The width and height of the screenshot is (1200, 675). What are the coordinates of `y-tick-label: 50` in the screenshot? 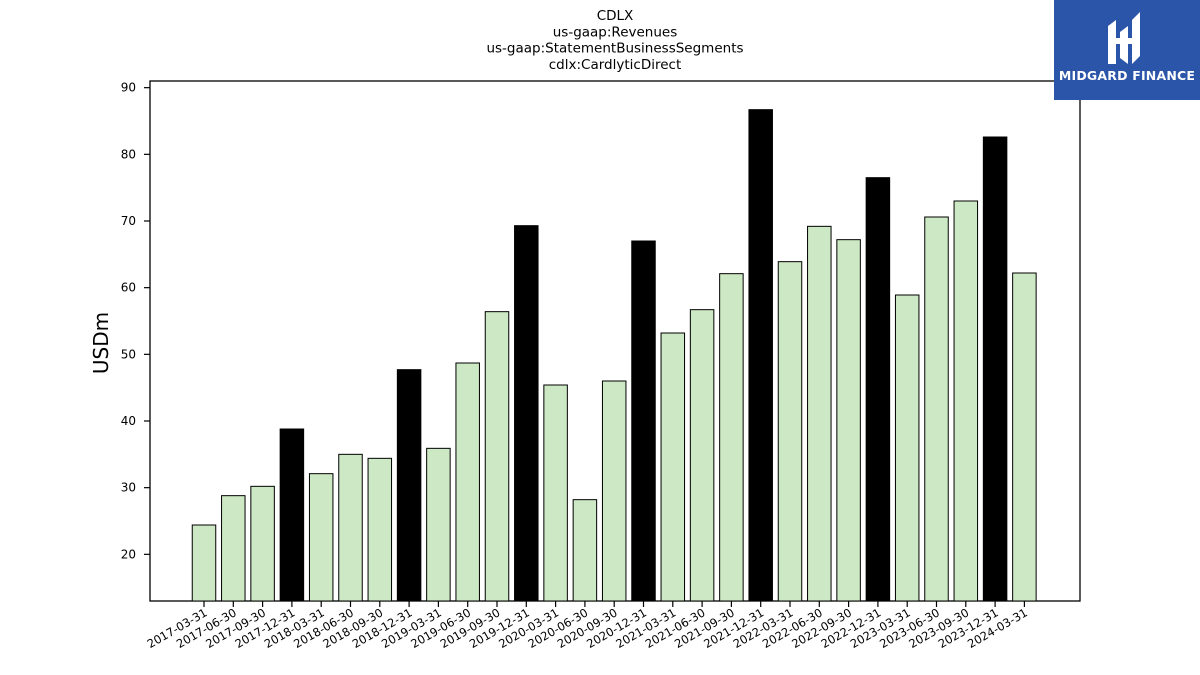 It's located at (128, 354).